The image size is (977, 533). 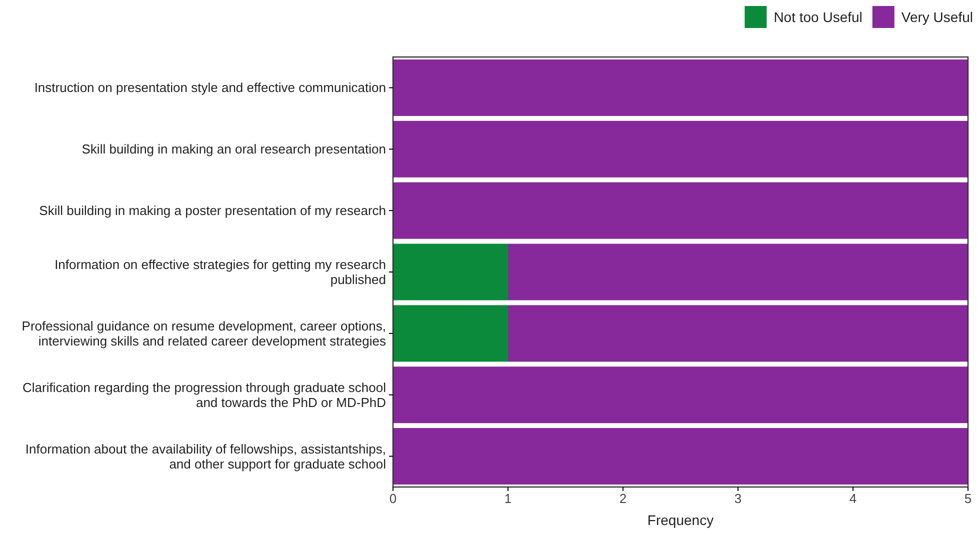 What do you see at coordinates (738, 498) in the screenshot?
I see `x-tick-label: 3` at bounding box center [738, 498].